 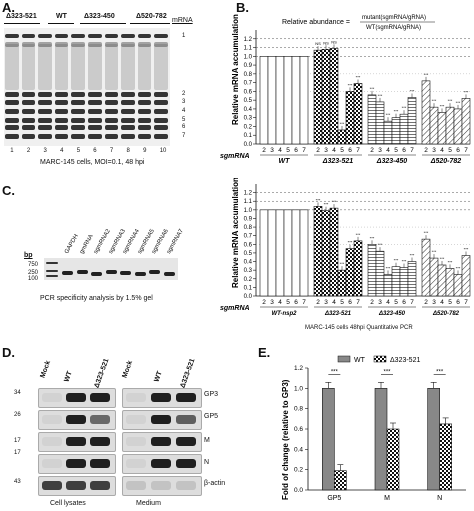 What do you see at coordinates (138, 368) in the screenshot?
I see `blot-column-headers: Mock WT Δ323-521 Mock WT Δ323-521` at bounding box center [138, 368].